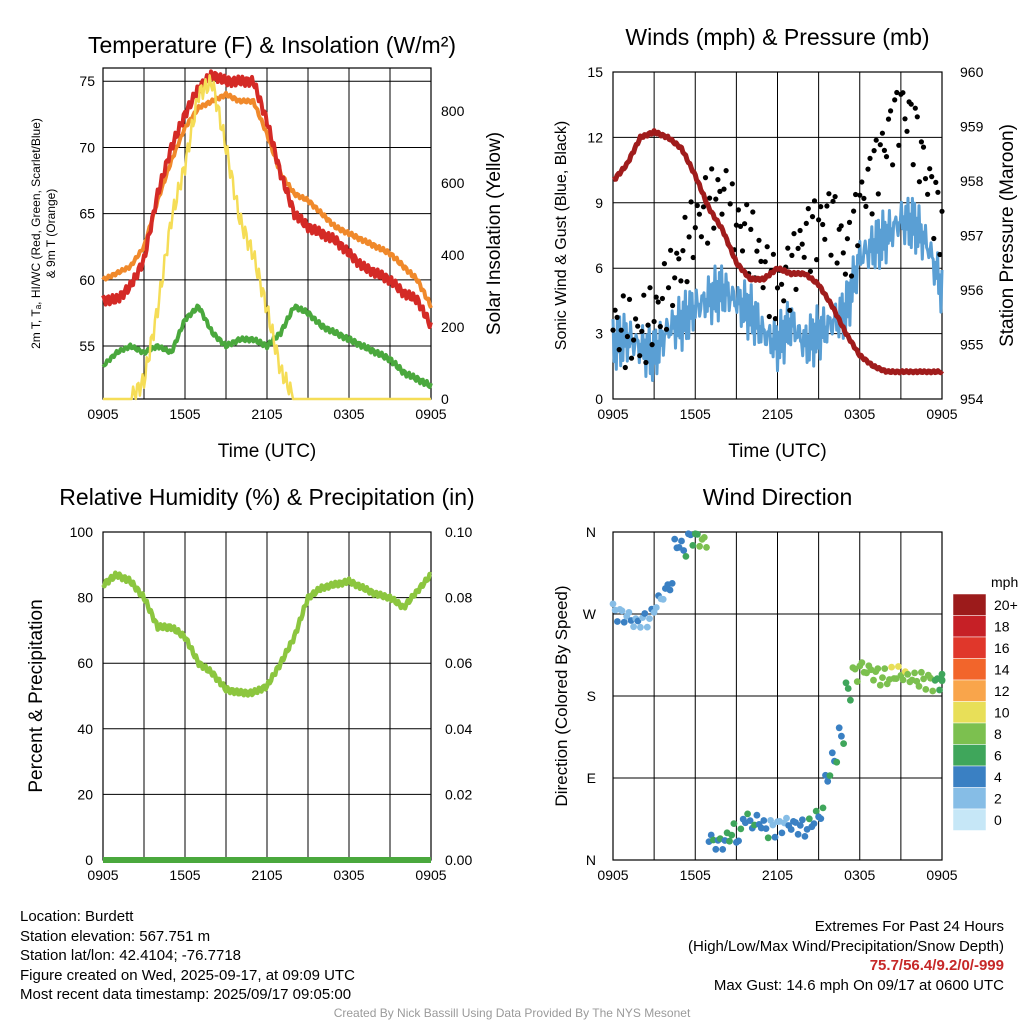 The height and width of the screenshot is (1024, 1024). Describe the element at coordinates (1002, 691) in the screenshot. I see `legend-label: 12` at that location.